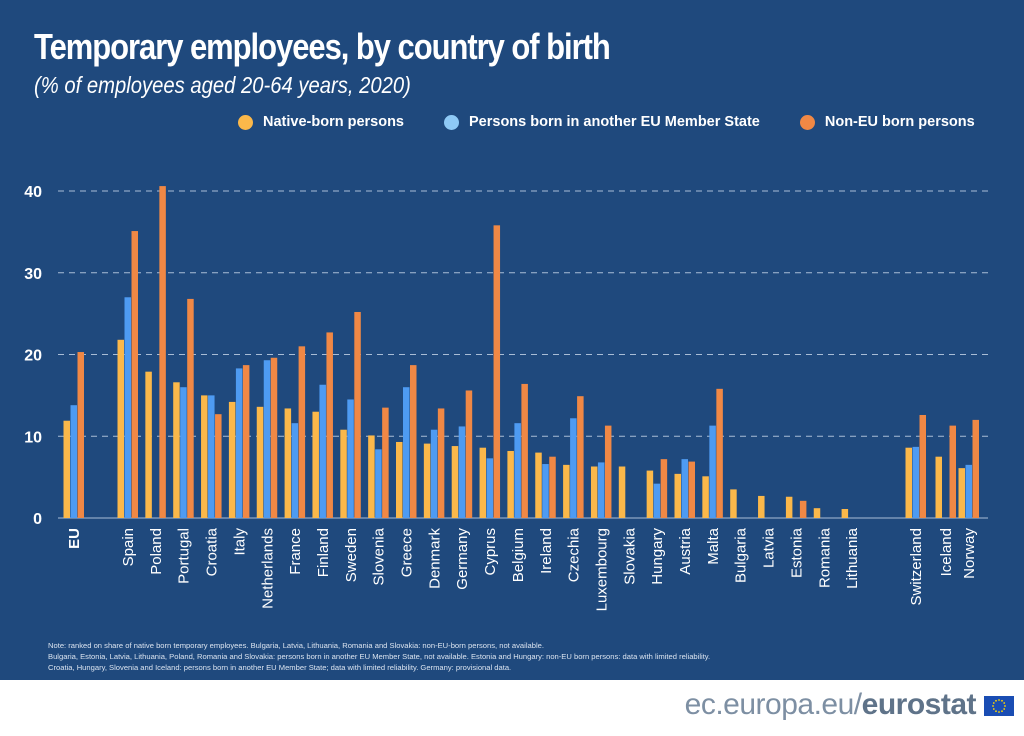  I want to click on legend-swatch-other-eu, so click(451, 122).